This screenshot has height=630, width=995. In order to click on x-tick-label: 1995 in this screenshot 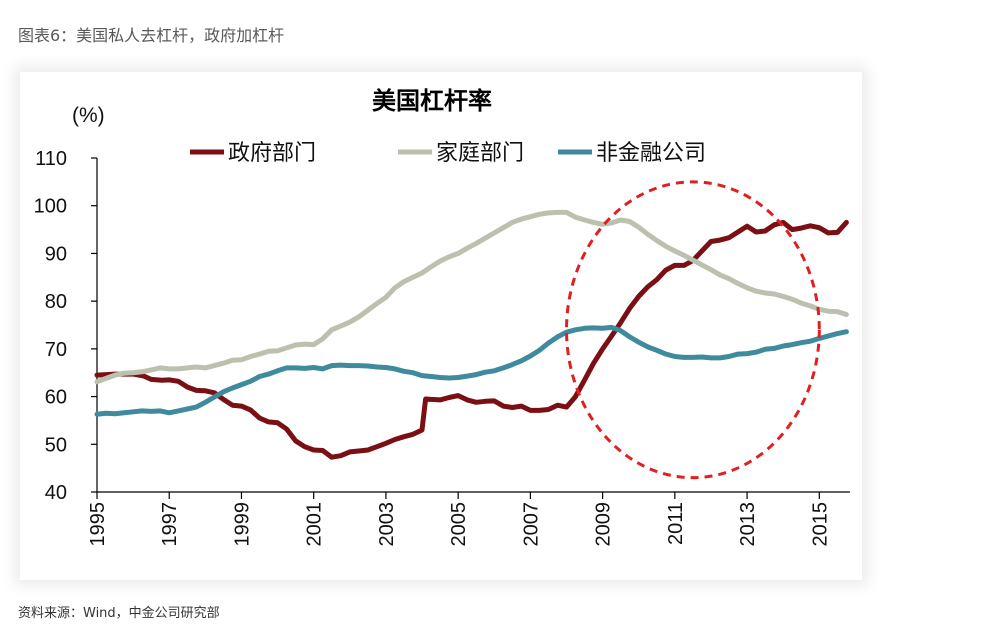, I will do `click(98, 524)`.